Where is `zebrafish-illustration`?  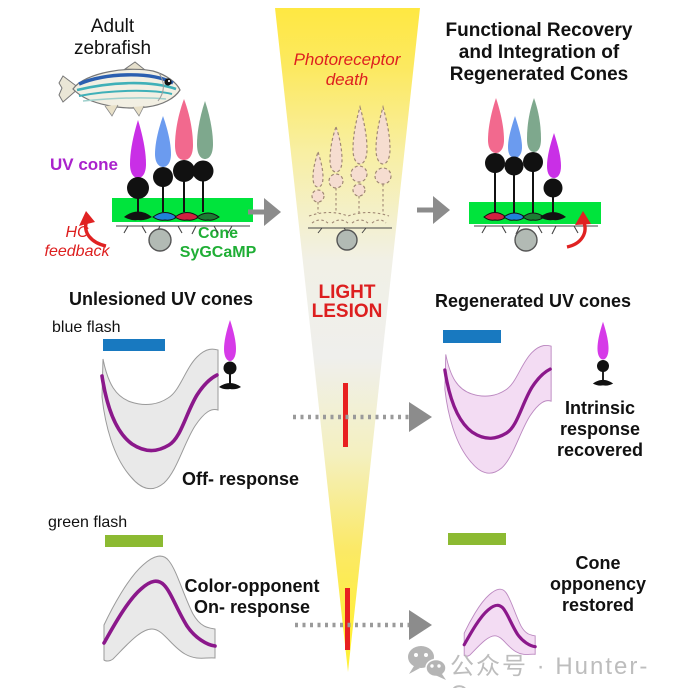
zebrafish-illustration is located at coordinates (119, 89).